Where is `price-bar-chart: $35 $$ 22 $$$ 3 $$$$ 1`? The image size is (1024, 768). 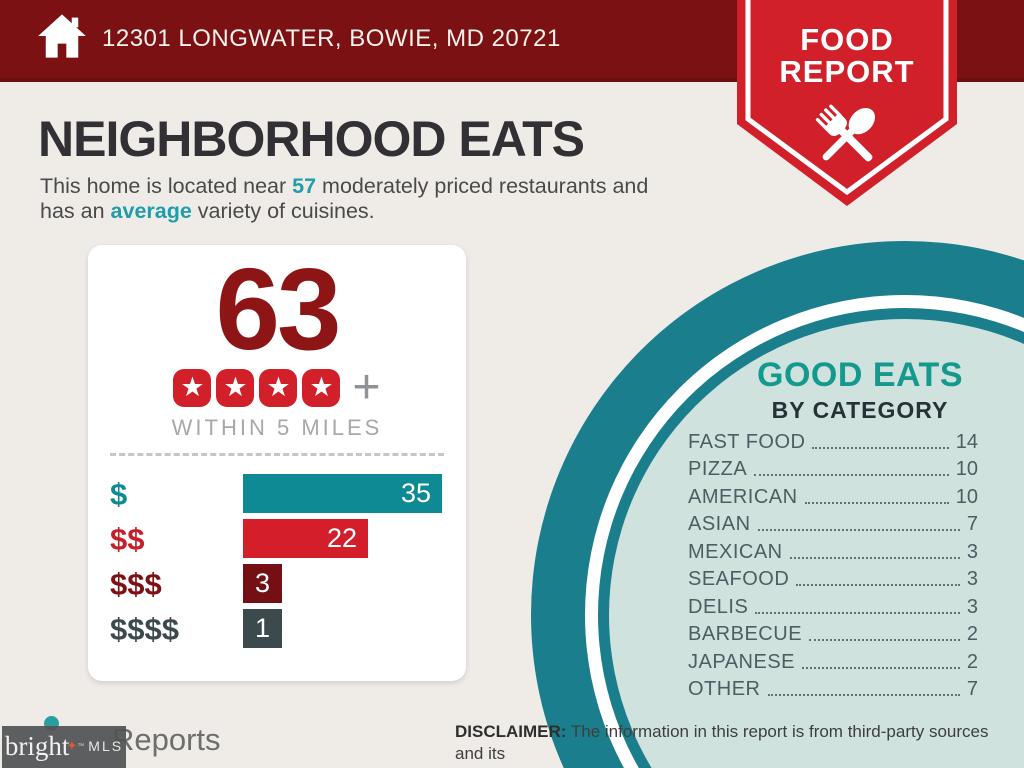
price-bar-chart: $35 $$ 22 $$$ 3 $$$$ 1 is located at coordinates (277, 561).